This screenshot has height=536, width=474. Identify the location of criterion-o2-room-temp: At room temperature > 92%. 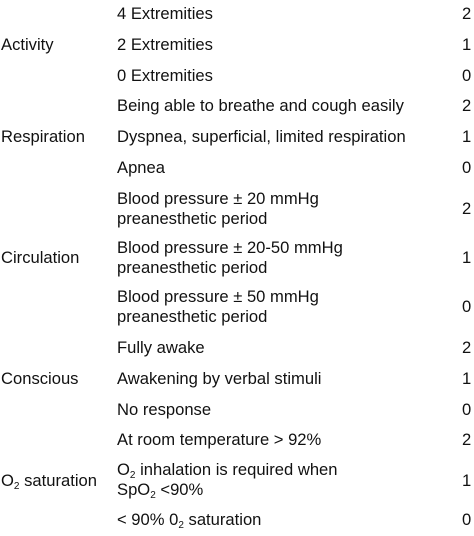
(219, 439).